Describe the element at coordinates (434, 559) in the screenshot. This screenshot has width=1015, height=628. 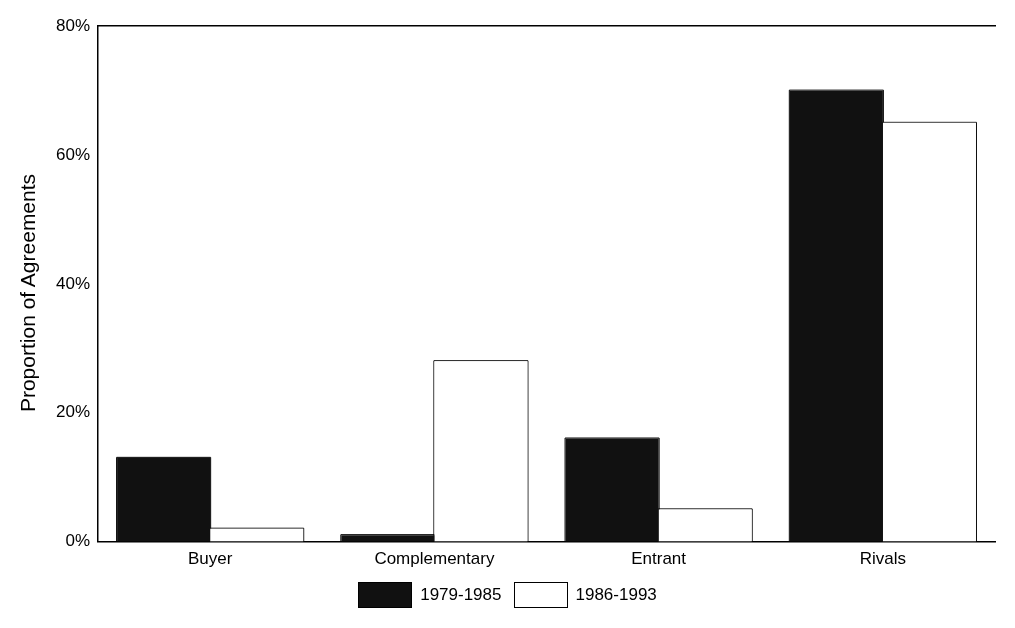
I see `x-tick-label: Complementary` at that location.